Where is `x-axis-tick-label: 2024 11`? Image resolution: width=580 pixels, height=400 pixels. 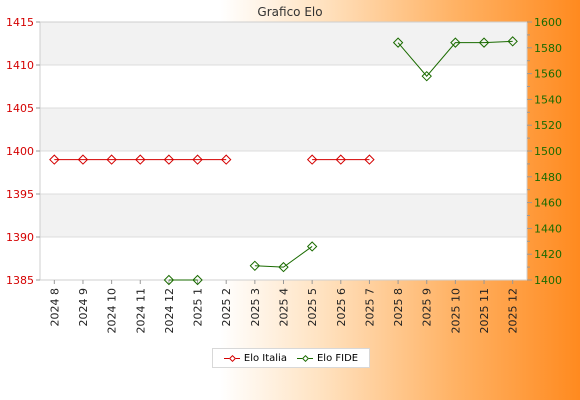 x-axis-tick-label: 2024 11 is located at coordinates (140, 311).